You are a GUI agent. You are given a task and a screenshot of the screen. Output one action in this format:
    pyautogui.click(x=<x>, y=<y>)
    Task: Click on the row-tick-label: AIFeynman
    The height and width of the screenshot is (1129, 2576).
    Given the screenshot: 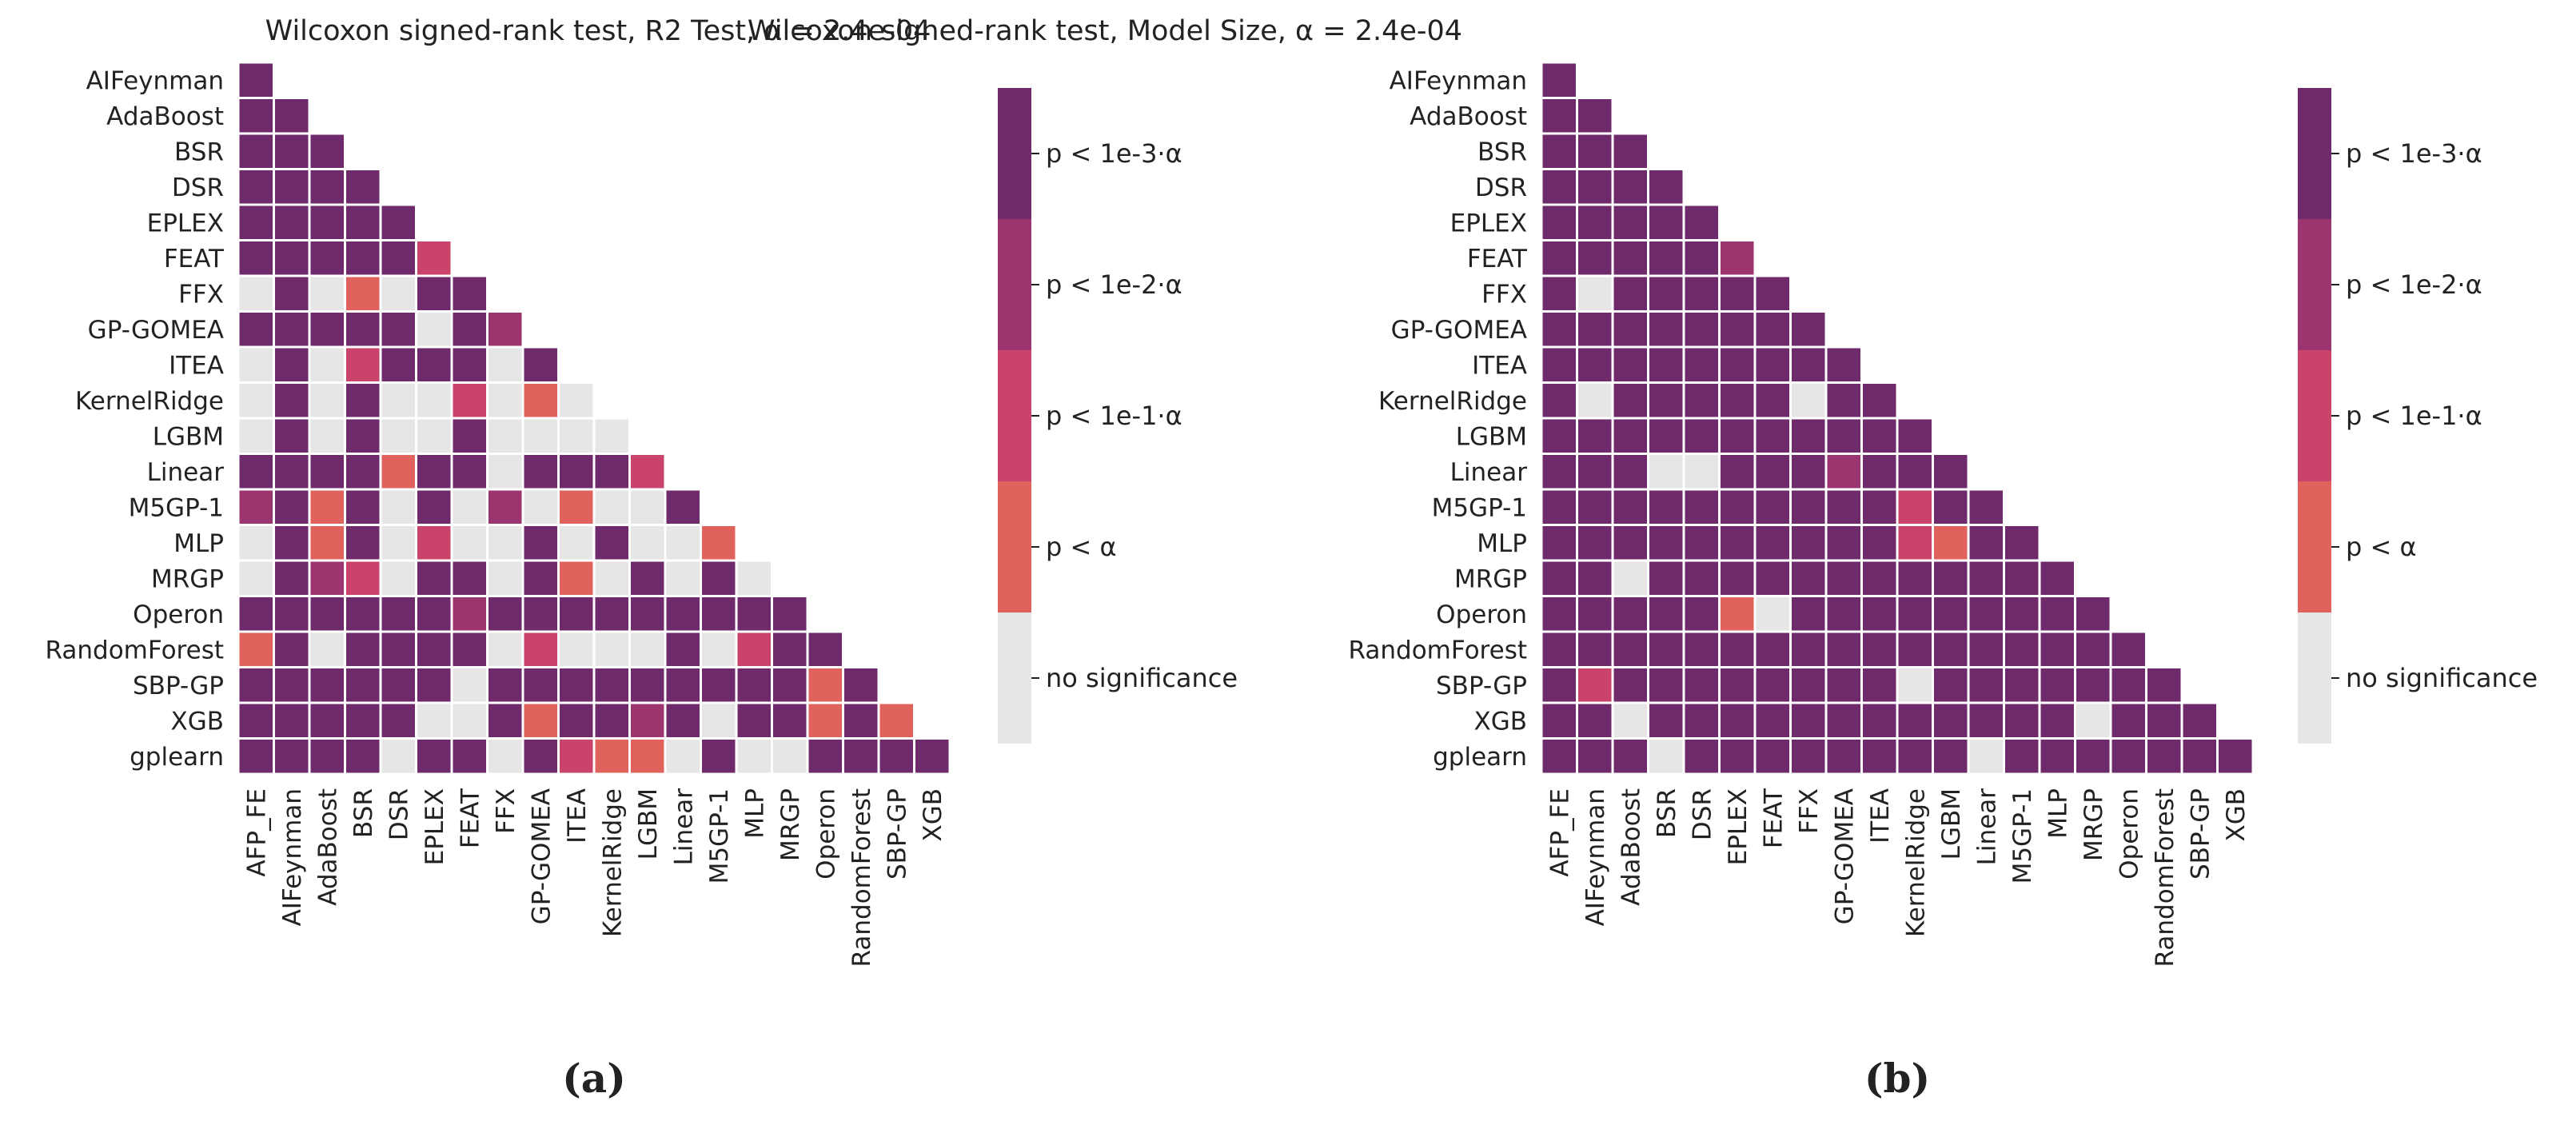 What is the action you would take?
    pyautogui.click(x=155, y=80)
    